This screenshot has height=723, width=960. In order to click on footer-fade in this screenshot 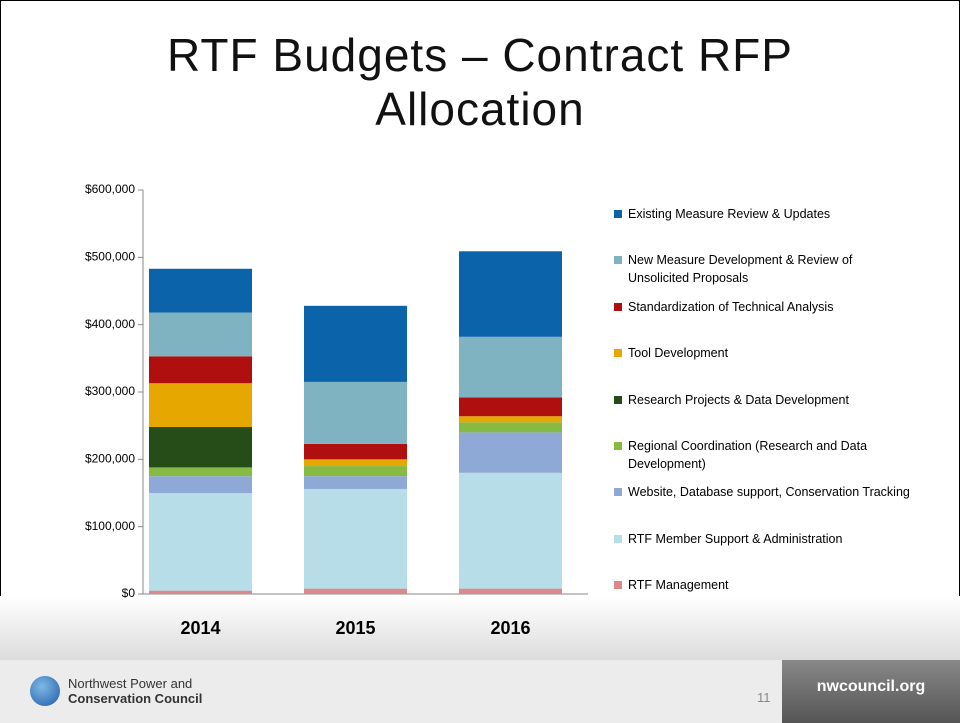, I will do `click(480, 628)`.